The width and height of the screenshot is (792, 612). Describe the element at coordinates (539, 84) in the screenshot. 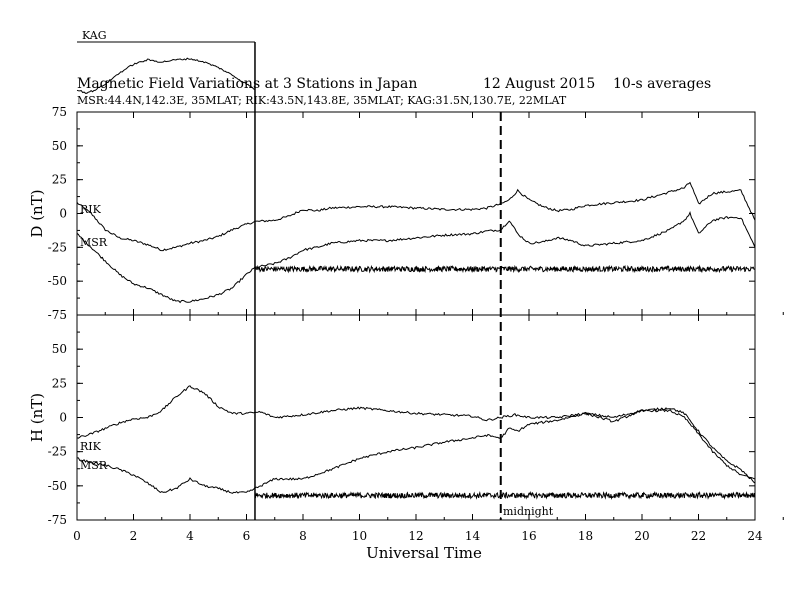

I see `chart-date: 12 August 2015` at that location.